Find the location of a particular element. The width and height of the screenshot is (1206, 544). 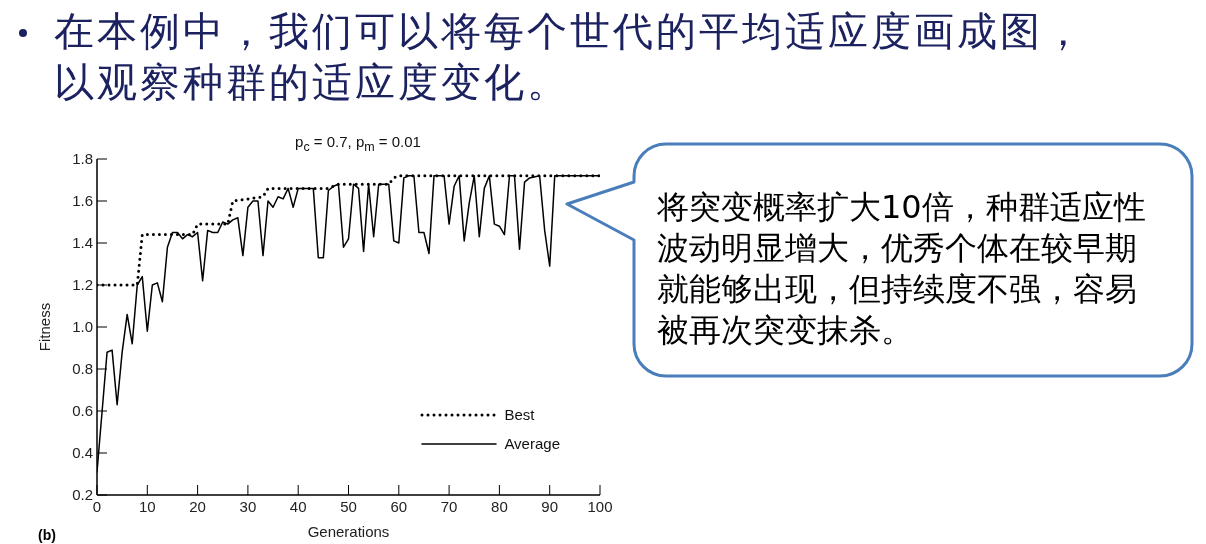

y-tick-label: 1.8 is located at coordinates (82, 159).